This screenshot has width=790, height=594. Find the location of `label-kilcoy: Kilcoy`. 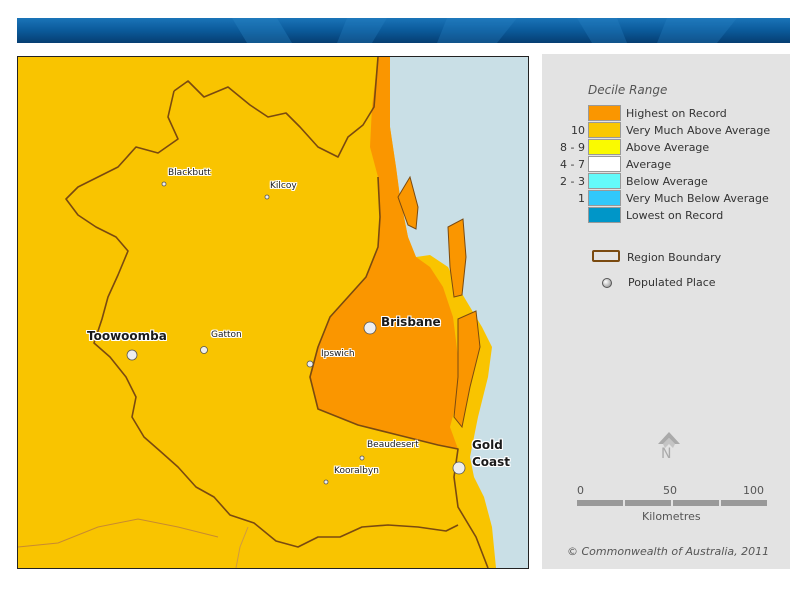

label-kilcoy: Kilcoy is located at coordinates (283, 186).